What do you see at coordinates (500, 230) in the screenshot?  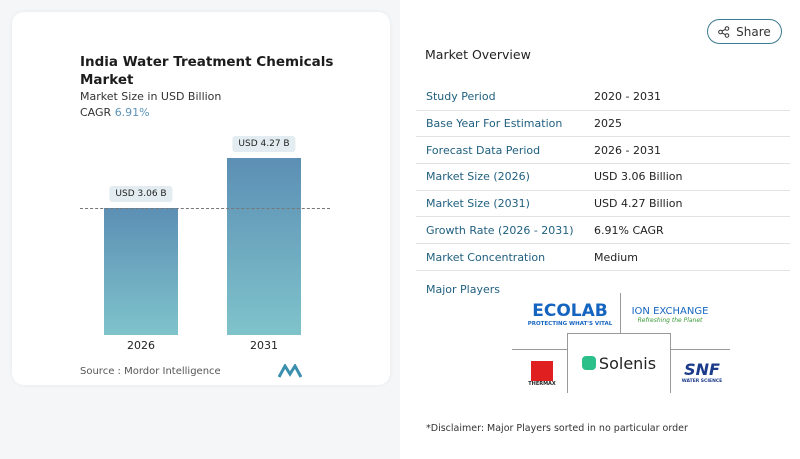 I see `row-key: Growth Rate (2026 - 2031)` at bounding box center [500, 230].